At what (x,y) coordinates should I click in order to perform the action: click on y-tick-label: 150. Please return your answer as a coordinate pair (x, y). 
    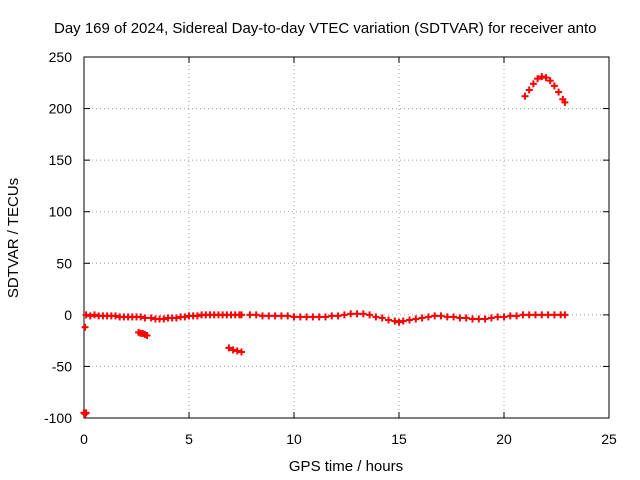
    Looking at the image, I should click on (61, 160).